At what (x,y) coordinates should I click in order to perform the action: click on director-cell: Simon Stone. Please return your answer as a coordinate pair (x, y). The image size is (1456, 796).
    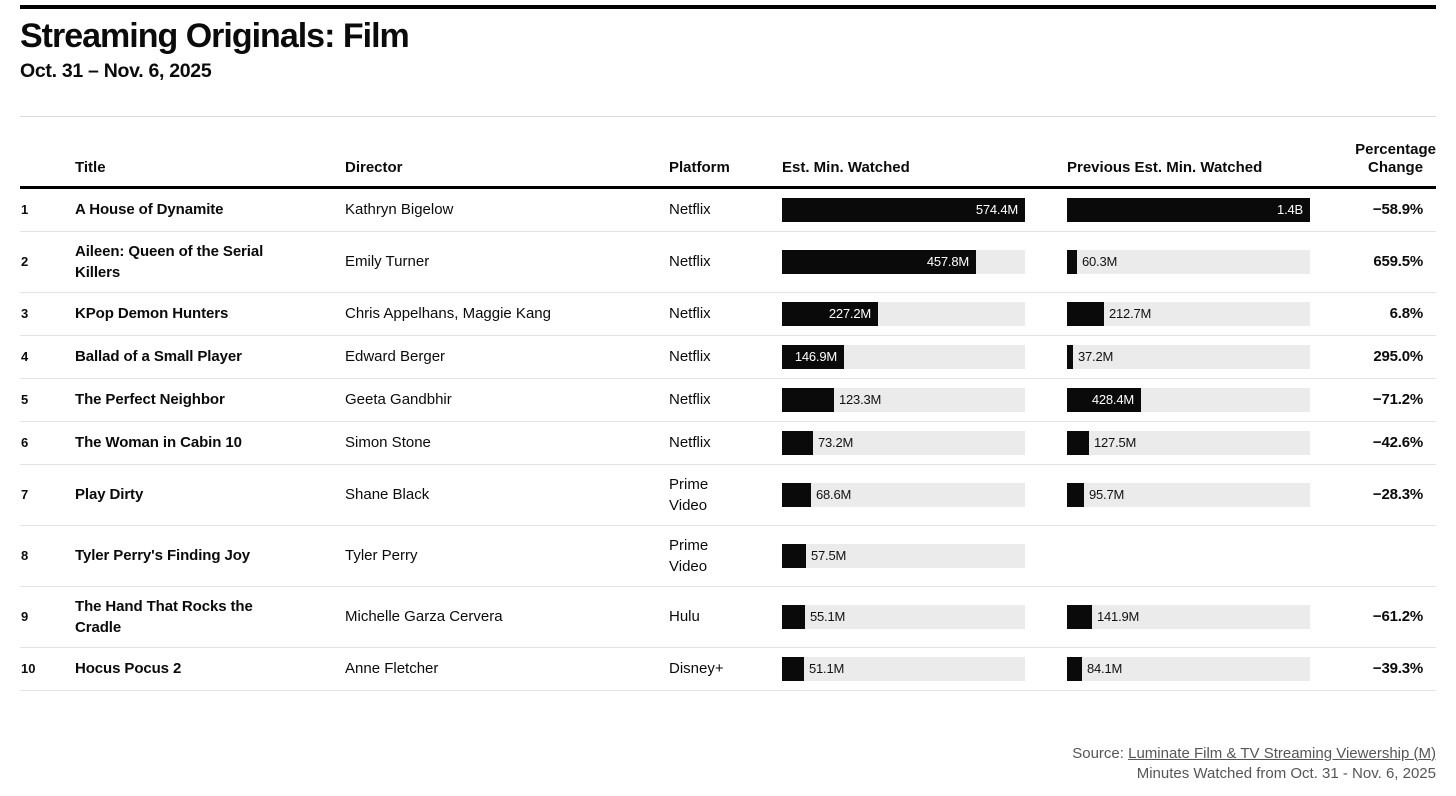
    Looking at the image, I should click on (388, 443).